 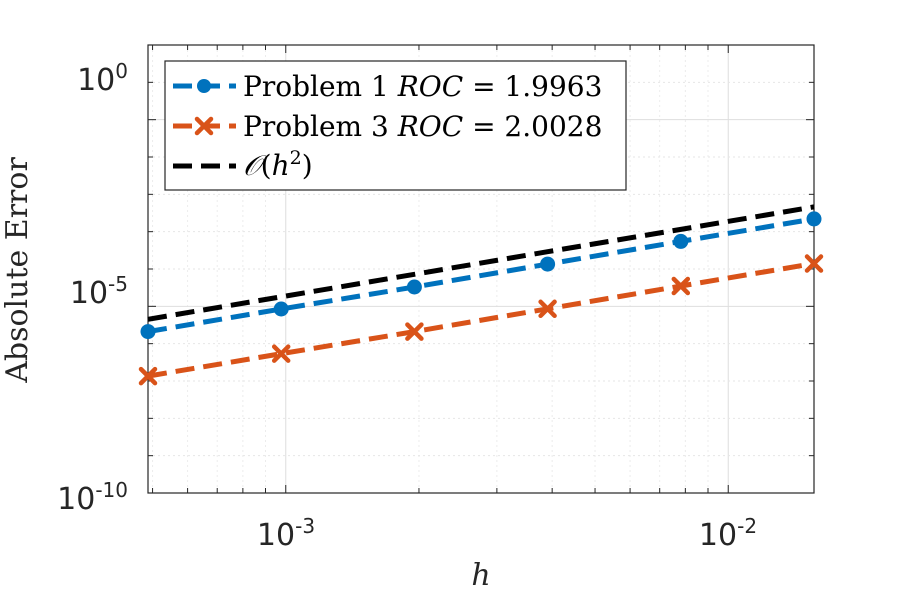 I want to click on y-tick-label-2: 10⁻⁵, so click(x=99, y=291).